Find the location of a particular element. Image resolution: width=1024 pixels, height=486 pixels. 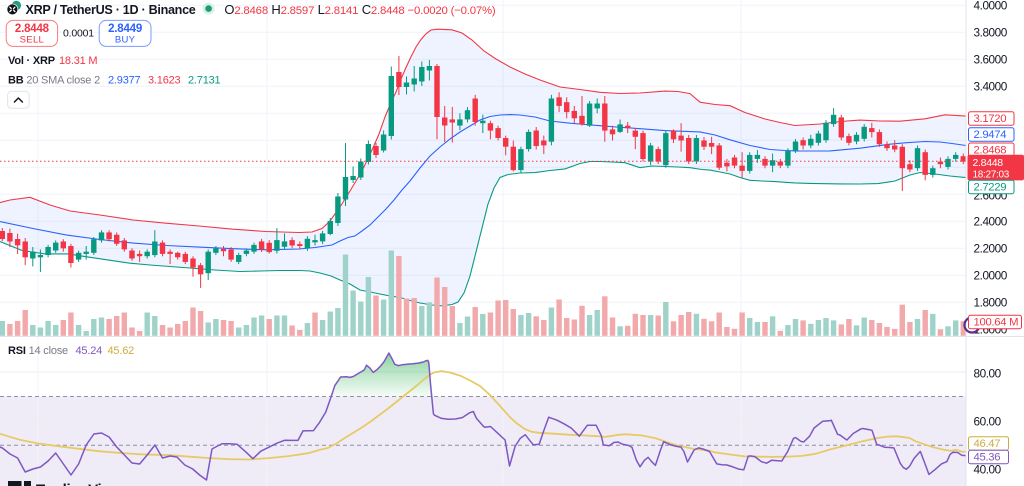

svg-text: 2.4000 is located at coordinates (991, 221).